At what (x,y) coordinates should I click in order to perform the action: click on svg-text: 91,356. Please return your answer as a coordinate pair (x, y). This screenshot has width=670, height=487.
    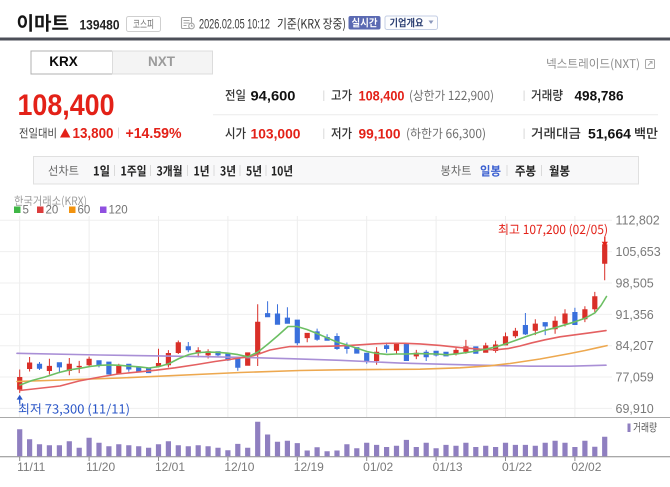
    Looking at the image, I should click on (635, 315).